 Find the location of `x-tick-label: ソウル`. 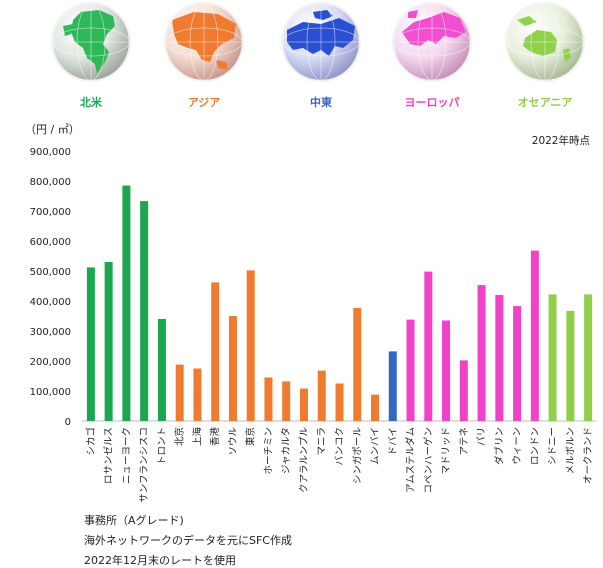

x-tick-label: ソウル is located at coordinates (233, 441).